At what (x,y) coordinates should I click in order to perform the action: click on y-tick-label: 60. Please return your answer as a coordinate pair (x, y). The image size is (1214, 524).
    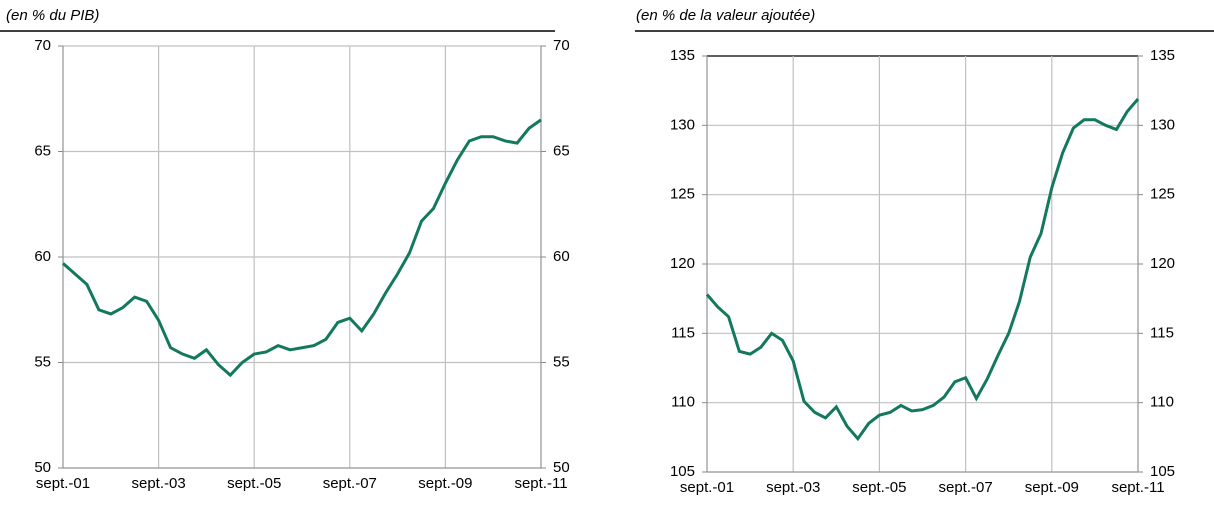
    Looking at the image, I should click on (42, 256).